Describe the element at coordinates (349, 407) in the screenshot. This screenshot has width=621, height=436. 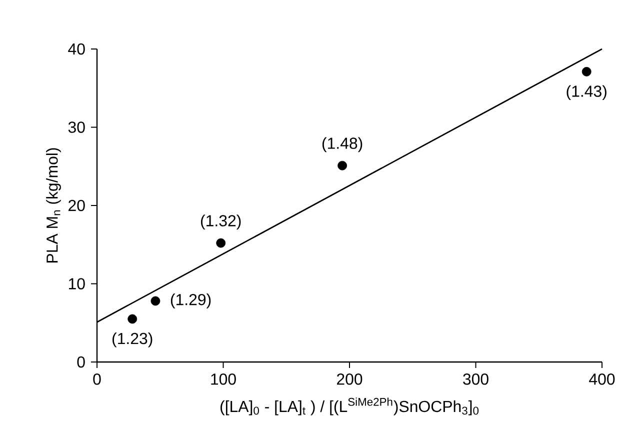
I see `text: ([LA]$_{0}$ - [LA]$_{t}$ ) / [(L$^{SiMe2Ph}$)SnOCPh$_{3}$]$_{0}$` at that location.